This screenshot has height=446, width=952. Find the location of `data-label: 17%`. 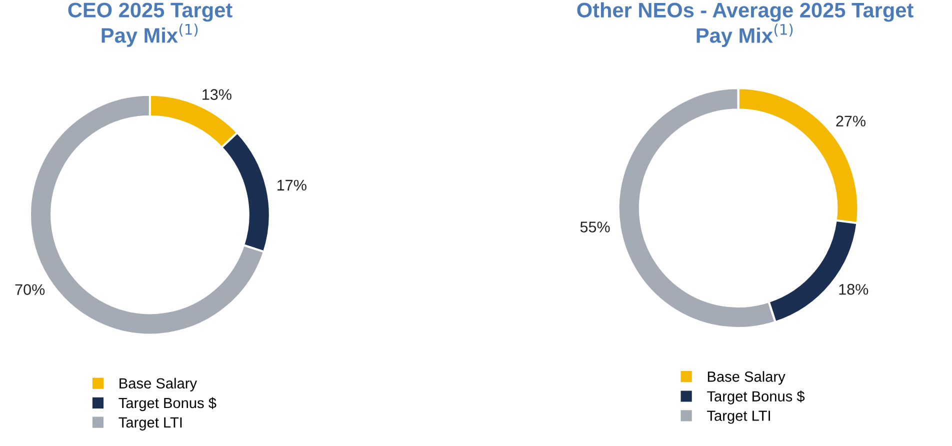

data-label: 17% is located at coordinates (292, 185).